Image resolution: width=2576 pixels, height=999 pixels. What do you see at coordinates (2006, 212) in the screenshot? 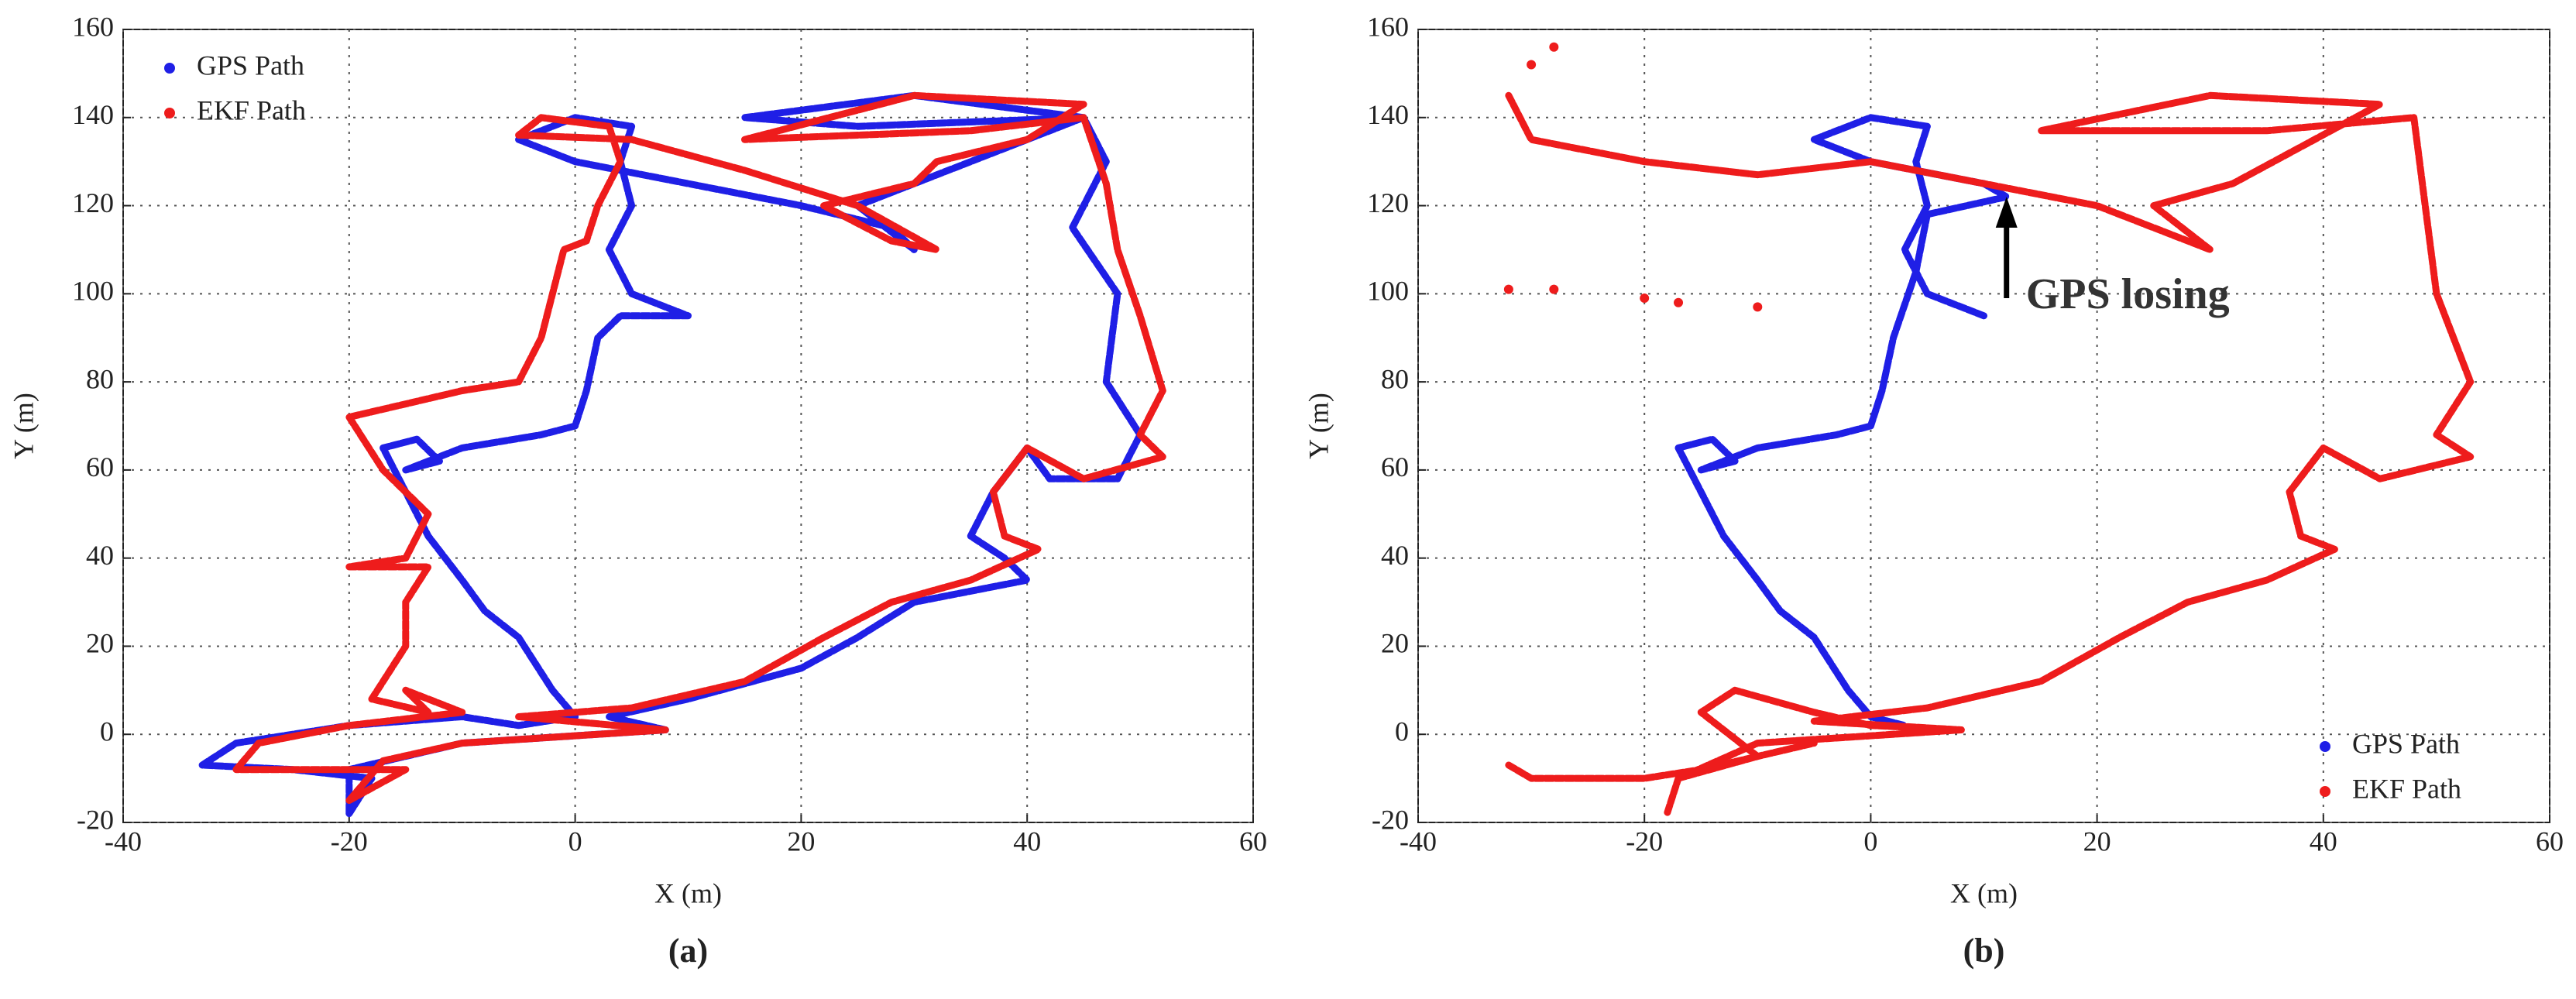
I see `annotation-arrowhead` at bounding box center [2006, 212].